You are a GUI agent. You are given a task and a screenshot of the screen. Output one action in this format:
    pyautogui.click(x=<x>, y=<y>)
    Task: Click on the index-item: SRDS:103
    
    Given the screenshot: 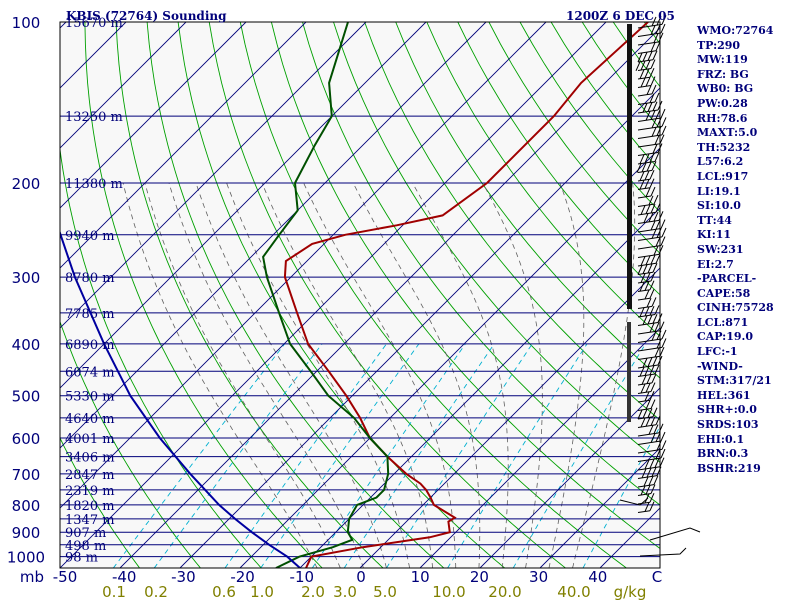 What is the action you would take?
    pyautogui.click(x=728, y=425)
    